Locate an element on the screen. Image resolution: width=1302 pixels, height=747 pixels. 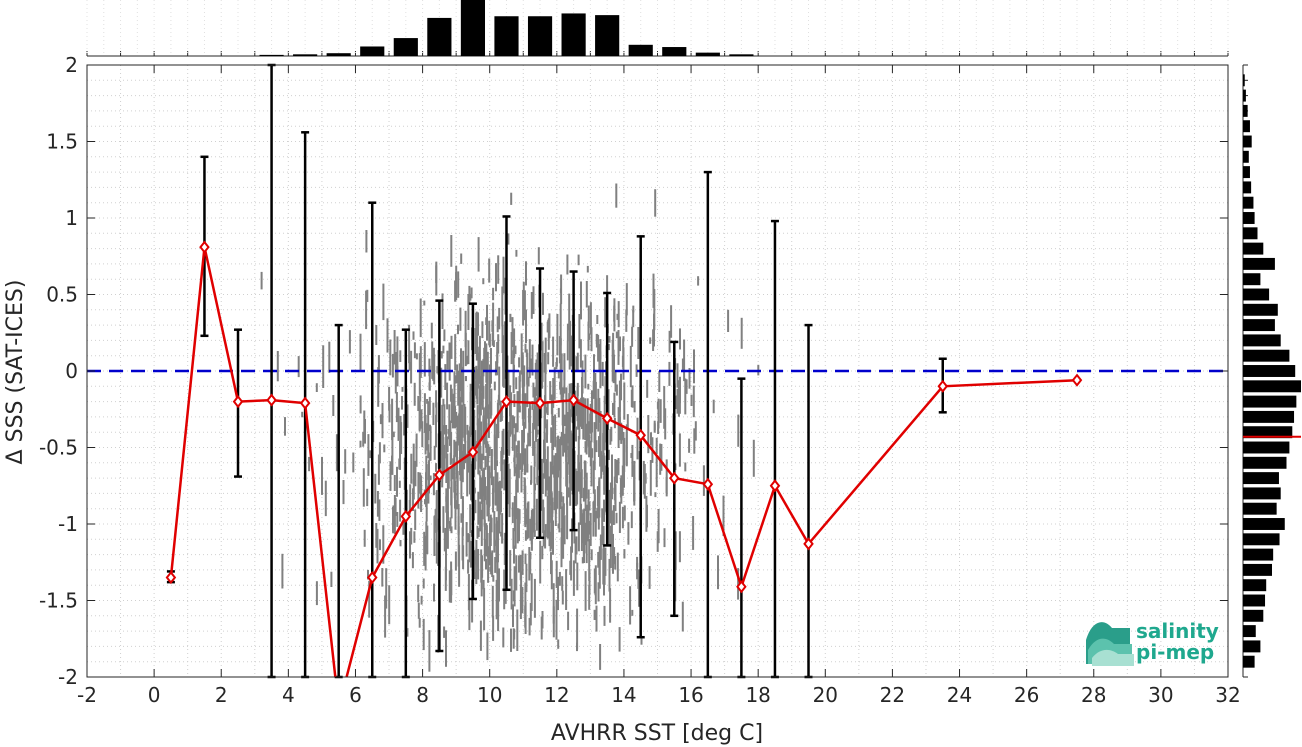
logo-waves-icon is located at coordinates (1110, 644).